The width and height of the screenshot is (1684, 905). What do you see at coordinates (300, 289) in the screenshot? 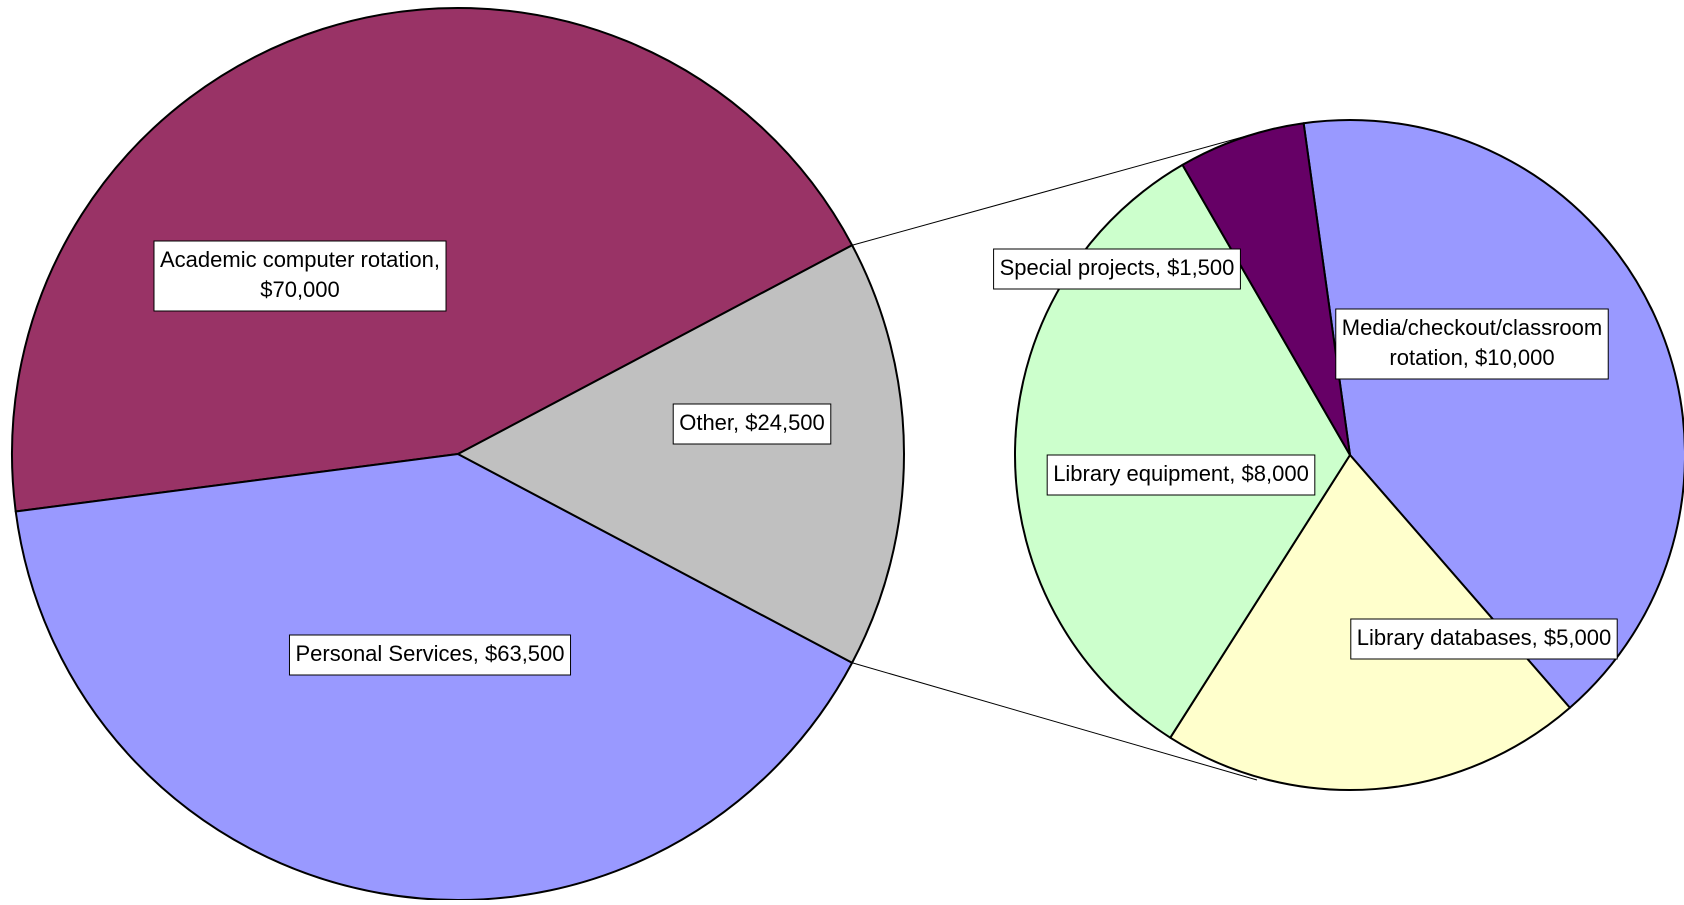
I see `label-academic-computer-rotation-text-line2: $70,000` at bounding box center [300, 289].